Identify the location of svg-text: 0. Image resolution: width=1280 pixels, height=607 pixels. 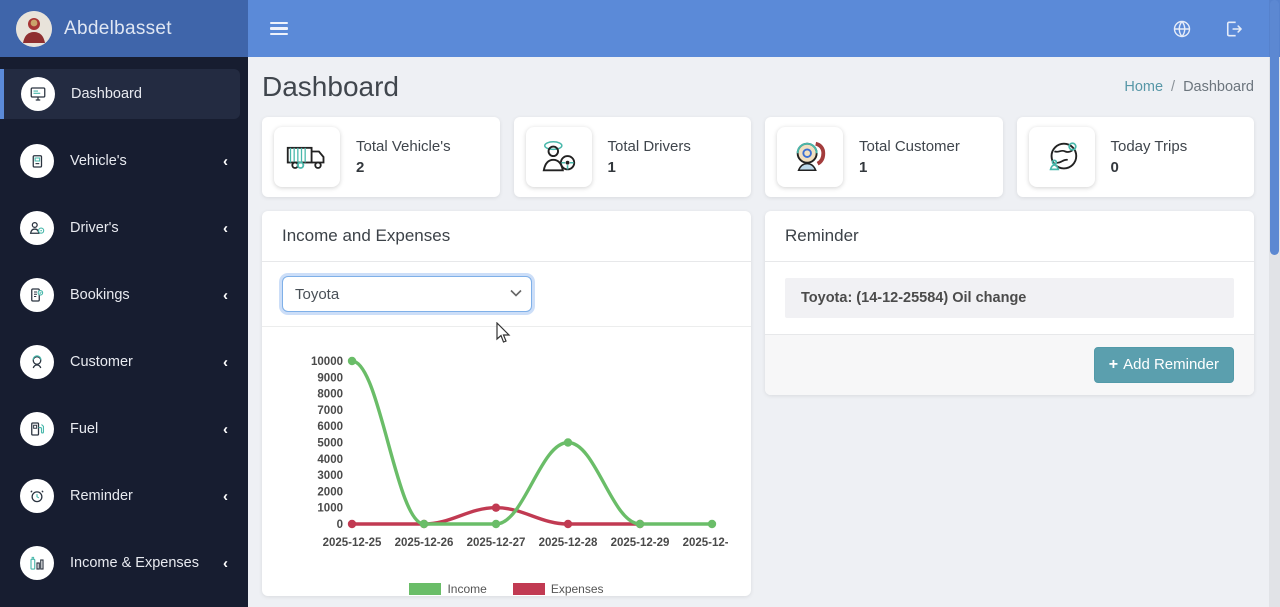
(340, 525).